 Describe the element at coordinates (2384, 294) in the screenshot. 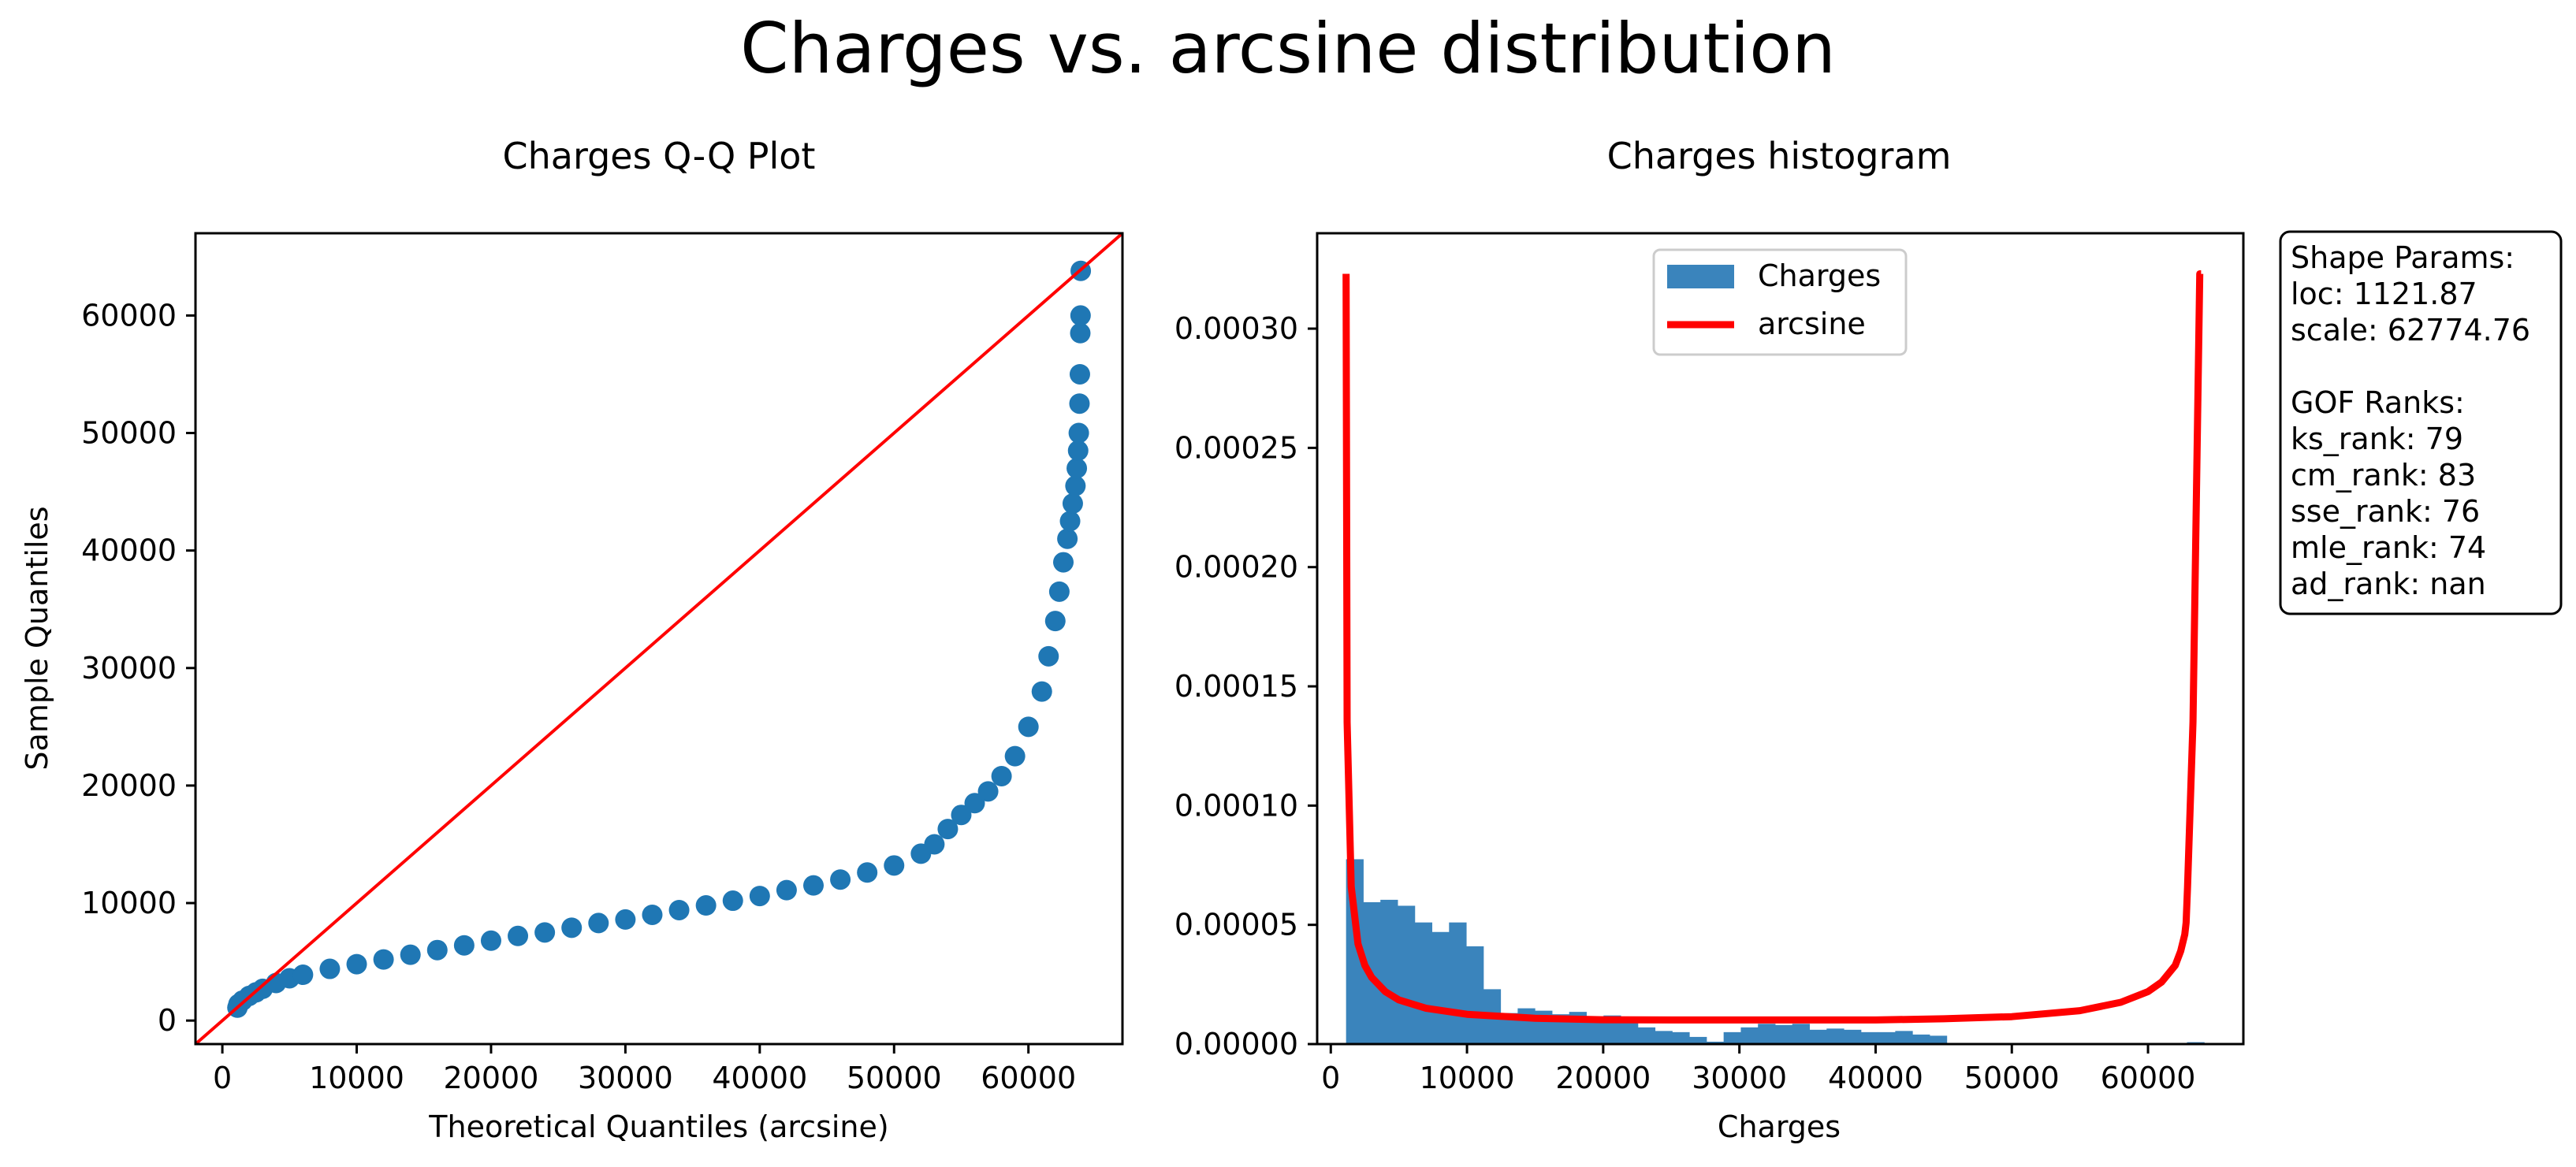

I see `info-box-line: loc: 1121.87` at that location.